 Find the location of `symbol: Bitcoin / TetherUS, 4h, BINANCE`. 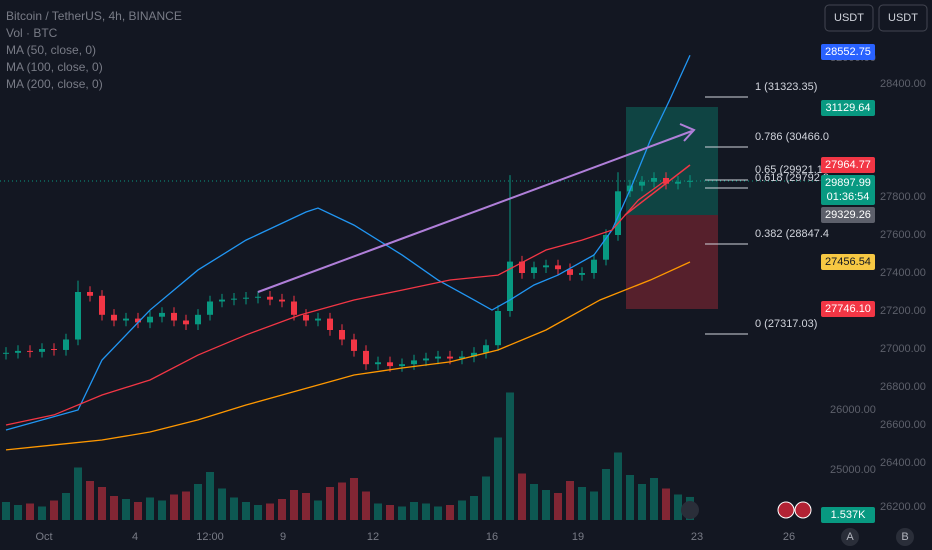

symbol: Bitcoin / TetherUS, 4h, BINANCE is located at coordinates (94, 16).